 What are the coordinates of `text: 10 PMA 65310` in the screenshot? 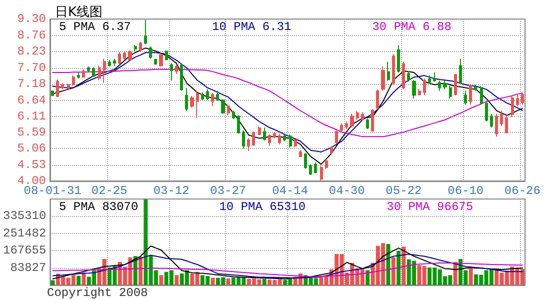 It's located at (262, 207).